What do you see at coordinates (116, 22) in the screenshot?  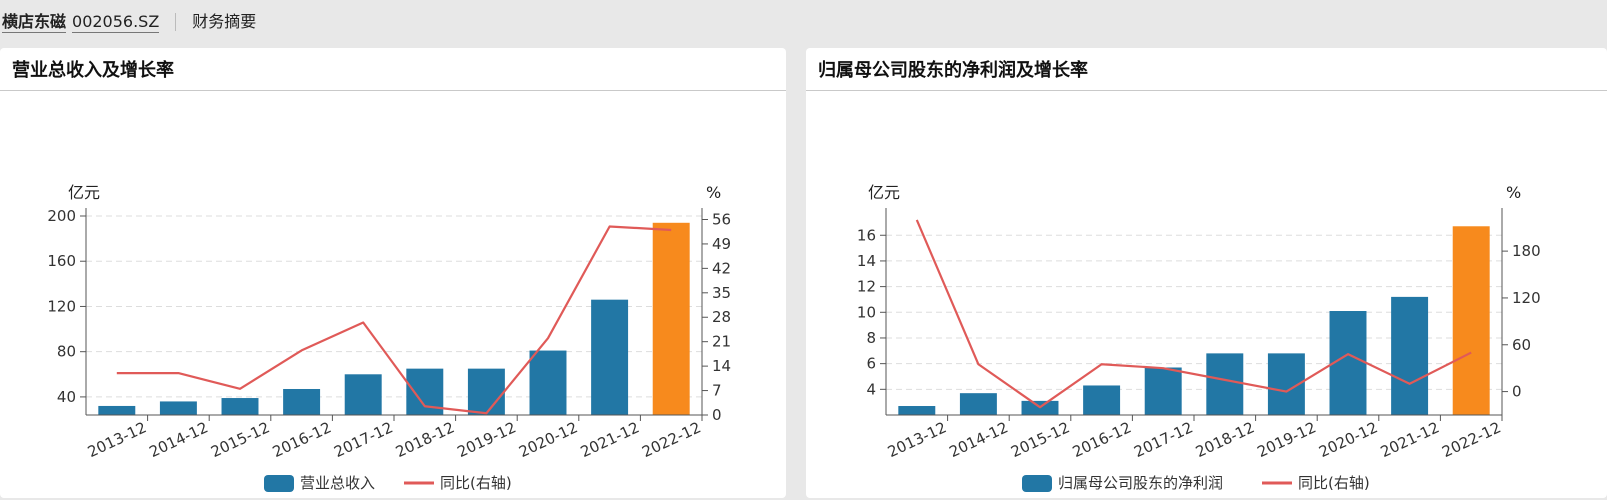 I see `stock-code-link: 002056.SZ` at bounding box center [116, 22].